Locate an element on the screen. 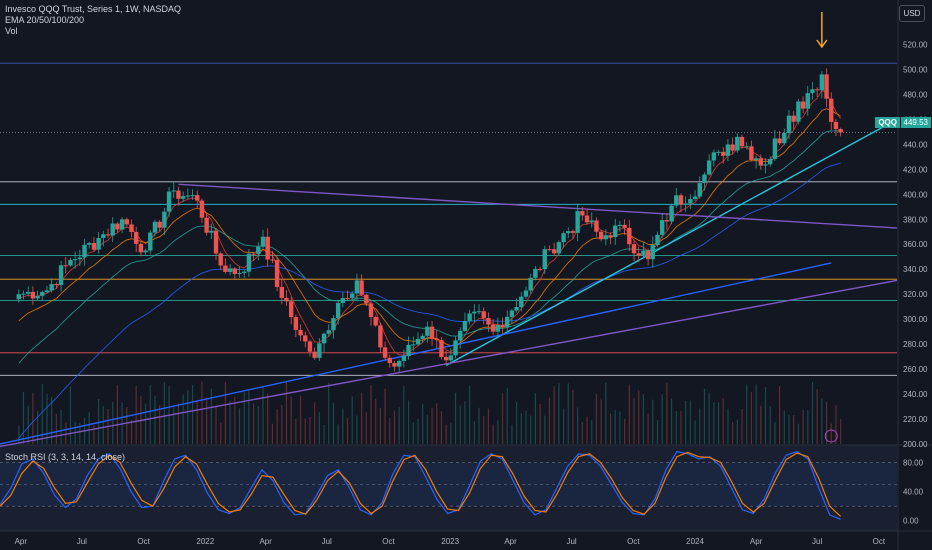 The image size is (932, 550). x-tick-label: Oct is located at coordinates (143, 541).